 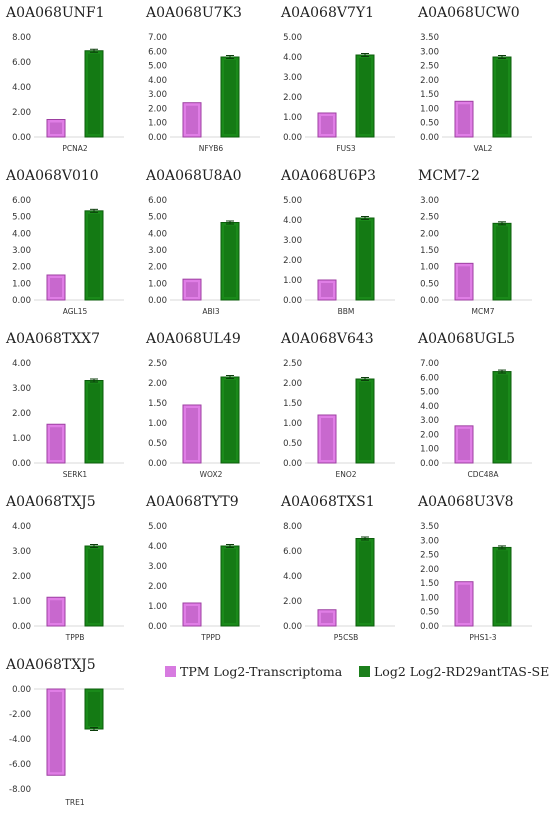 I want to click on chart-svg: 0.00 0.50 1.00 1.50 2.00 2.50 3.00 3.50 PHS1-3, so click(x=476, y=582).